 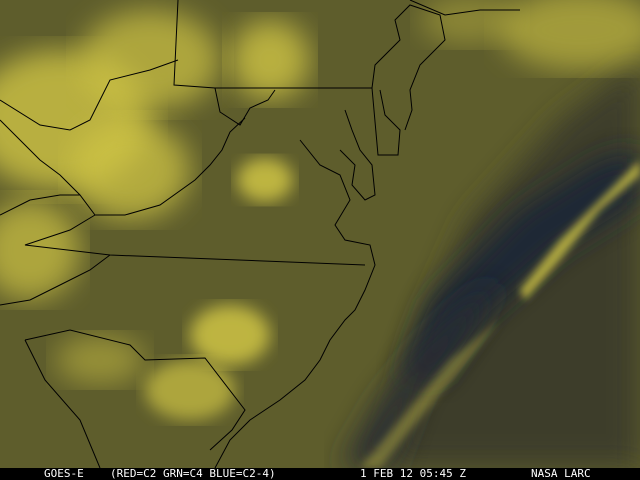 I want to click on clear-sky-region, so click(x=420, y=374).